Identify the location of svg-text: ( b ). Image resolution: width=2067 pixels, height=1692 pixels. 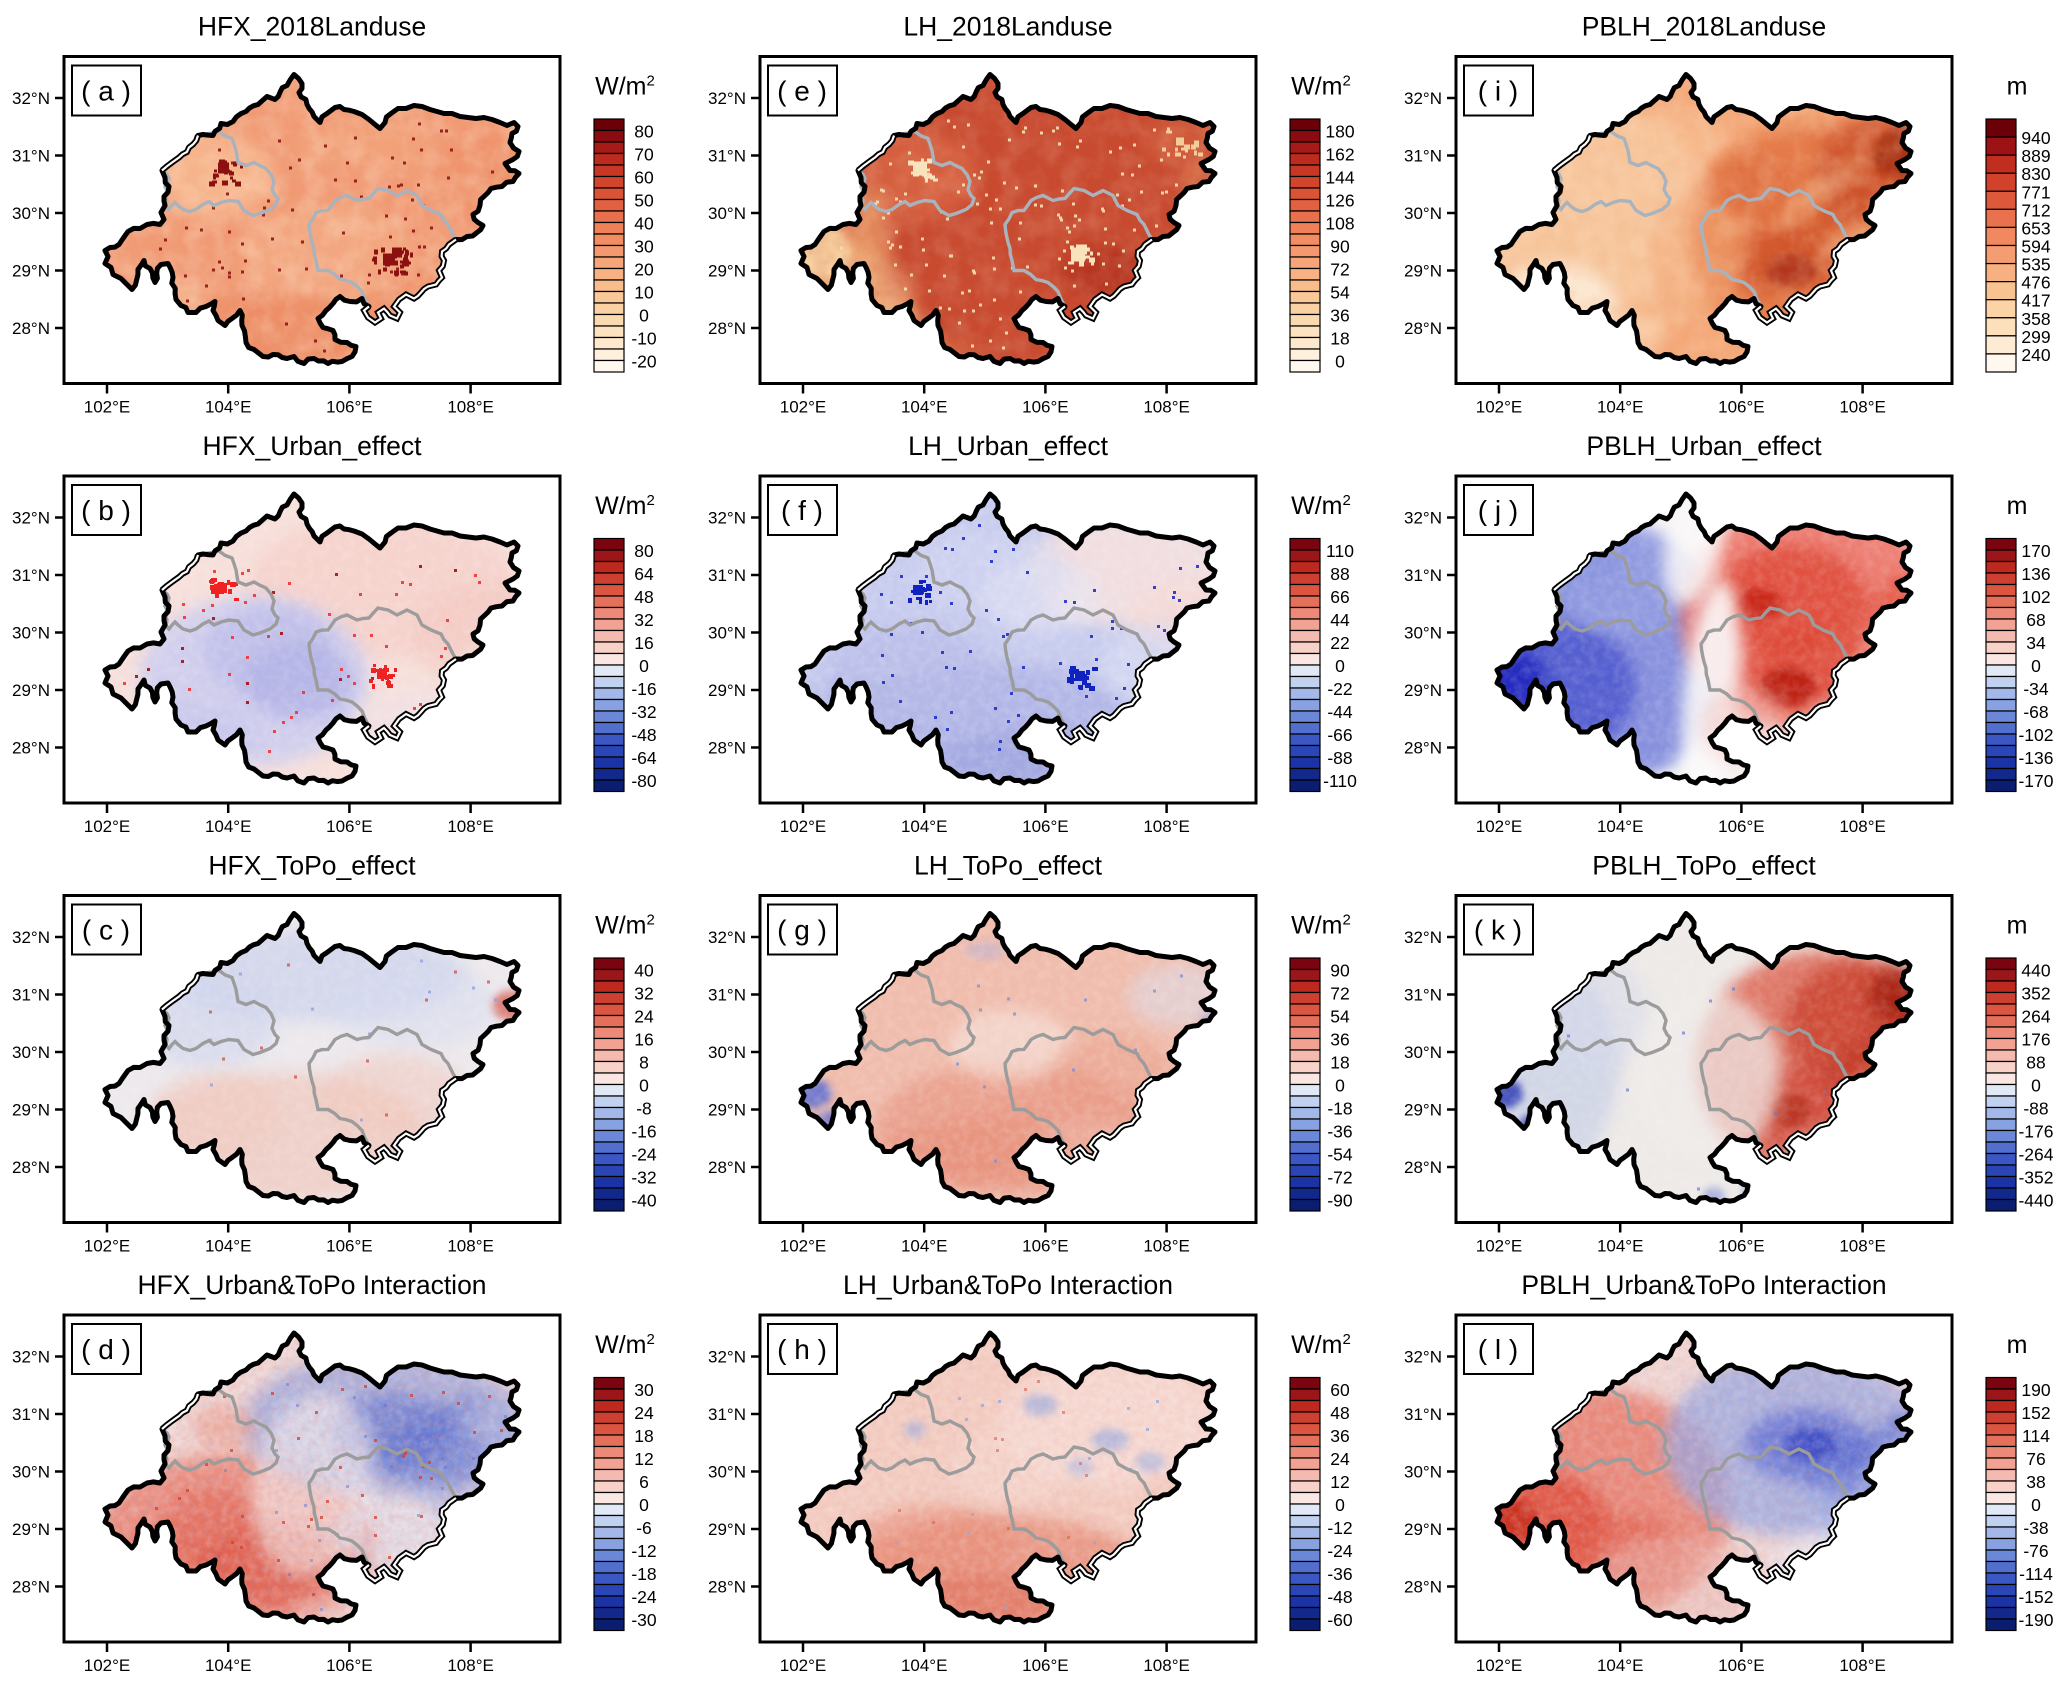
(106, 510).